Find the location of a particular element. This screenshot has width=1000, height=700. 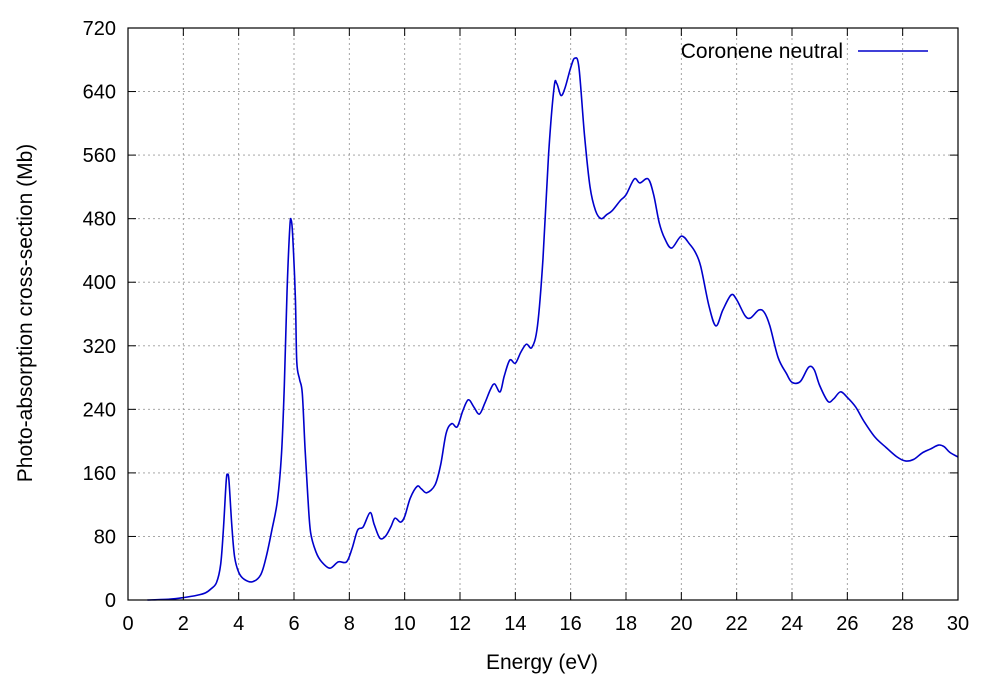

x-tick-label: 10 is located at coordinates (405, 624).